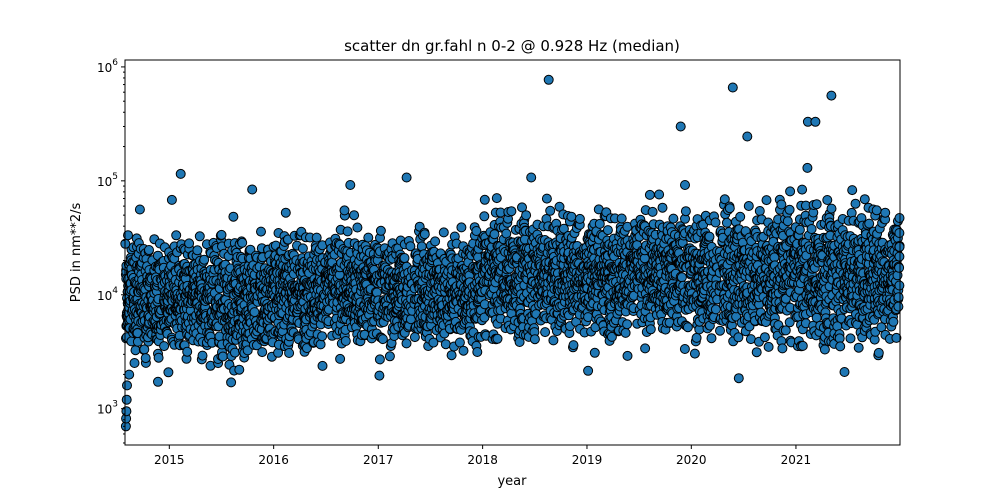 Image resolution: width=1000 pixels, height=500 pixels. What do you see at coordinates (169, 460) in the screenshot?
I see `x-tick-label: 2015` at bounding box center [169, 460].